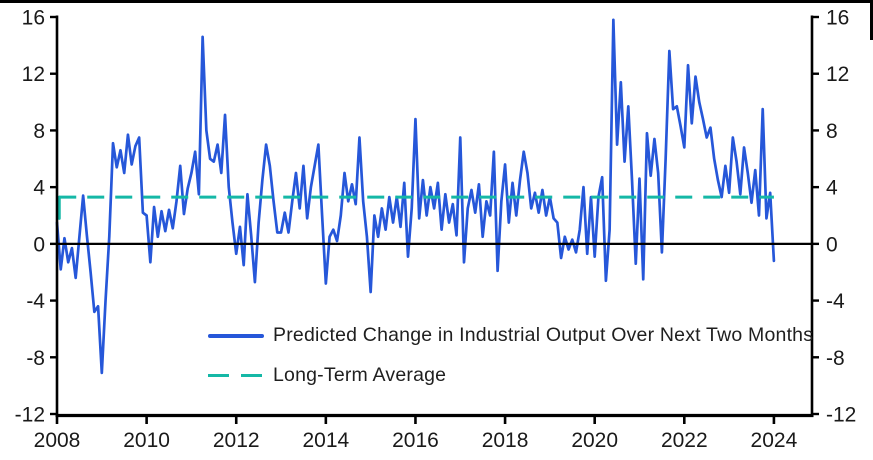 Image resolution: width=873 pixels, height=460 pixels. Describe the element at coordinates (146, 440) in the screenshot. I see `x-axis-label: 2010` at that location.